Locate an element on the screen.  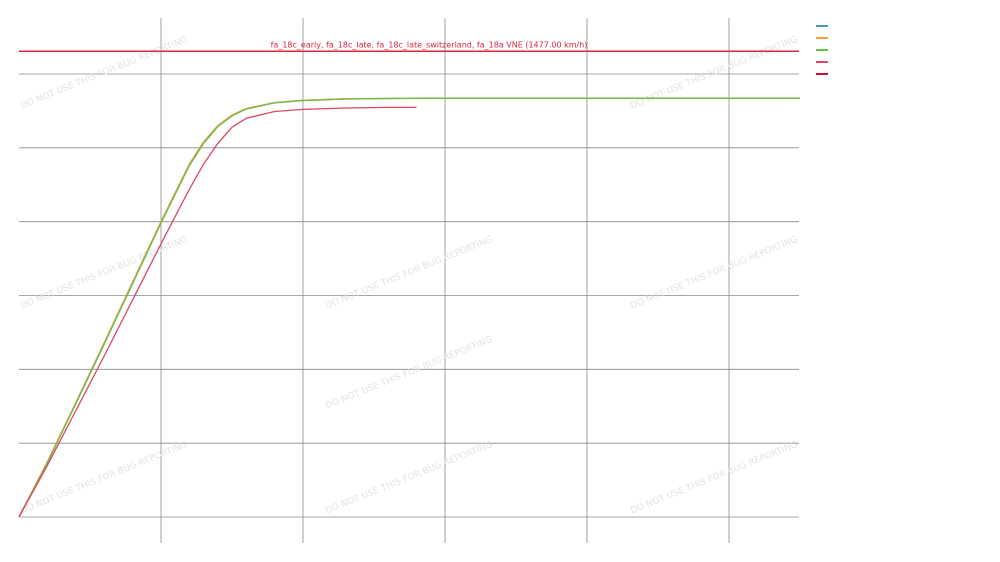
legend is located at coordinates (906, 50).